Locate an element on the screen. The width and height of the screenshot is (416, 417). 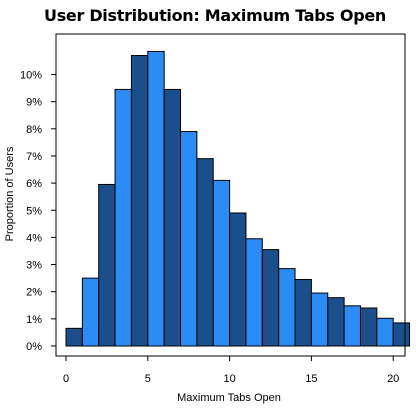
y-tick-label: 4% is located at coordinates (34, 238).